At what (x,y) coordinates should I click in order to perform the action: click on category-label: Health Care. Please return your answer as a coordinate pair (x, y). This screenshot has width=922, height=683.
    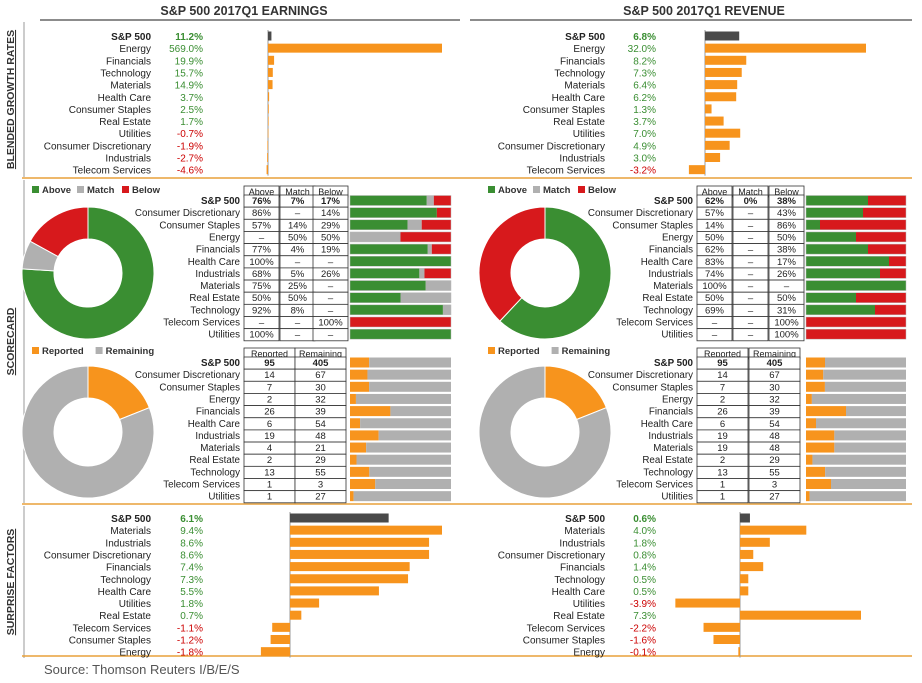
    Looking at the image, I should click on (579, 592).